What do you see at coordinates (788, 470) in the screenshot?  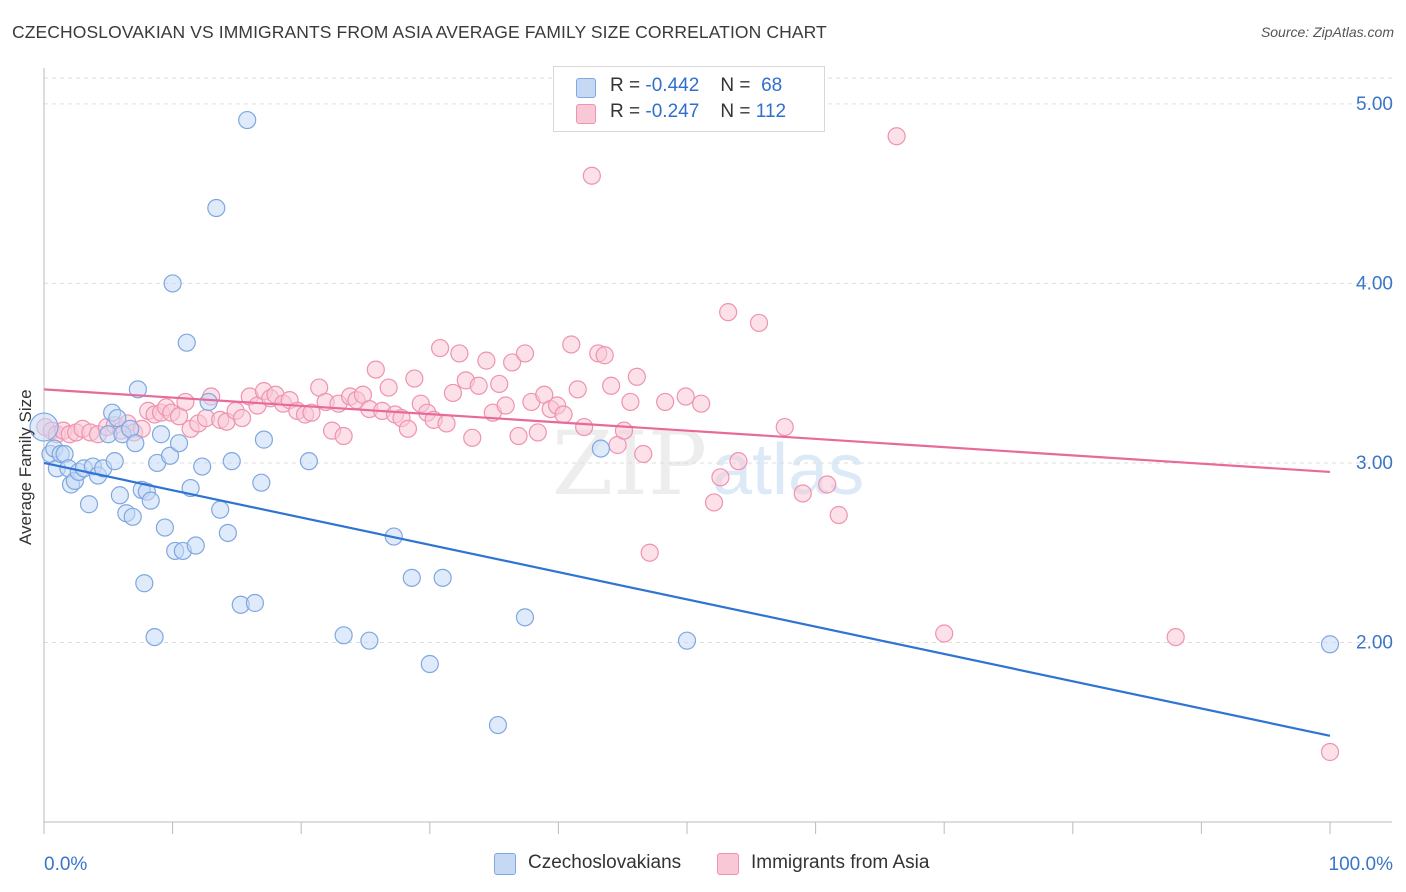 I see `watermark-atlas: atlas` at bounding box center [788, 470].